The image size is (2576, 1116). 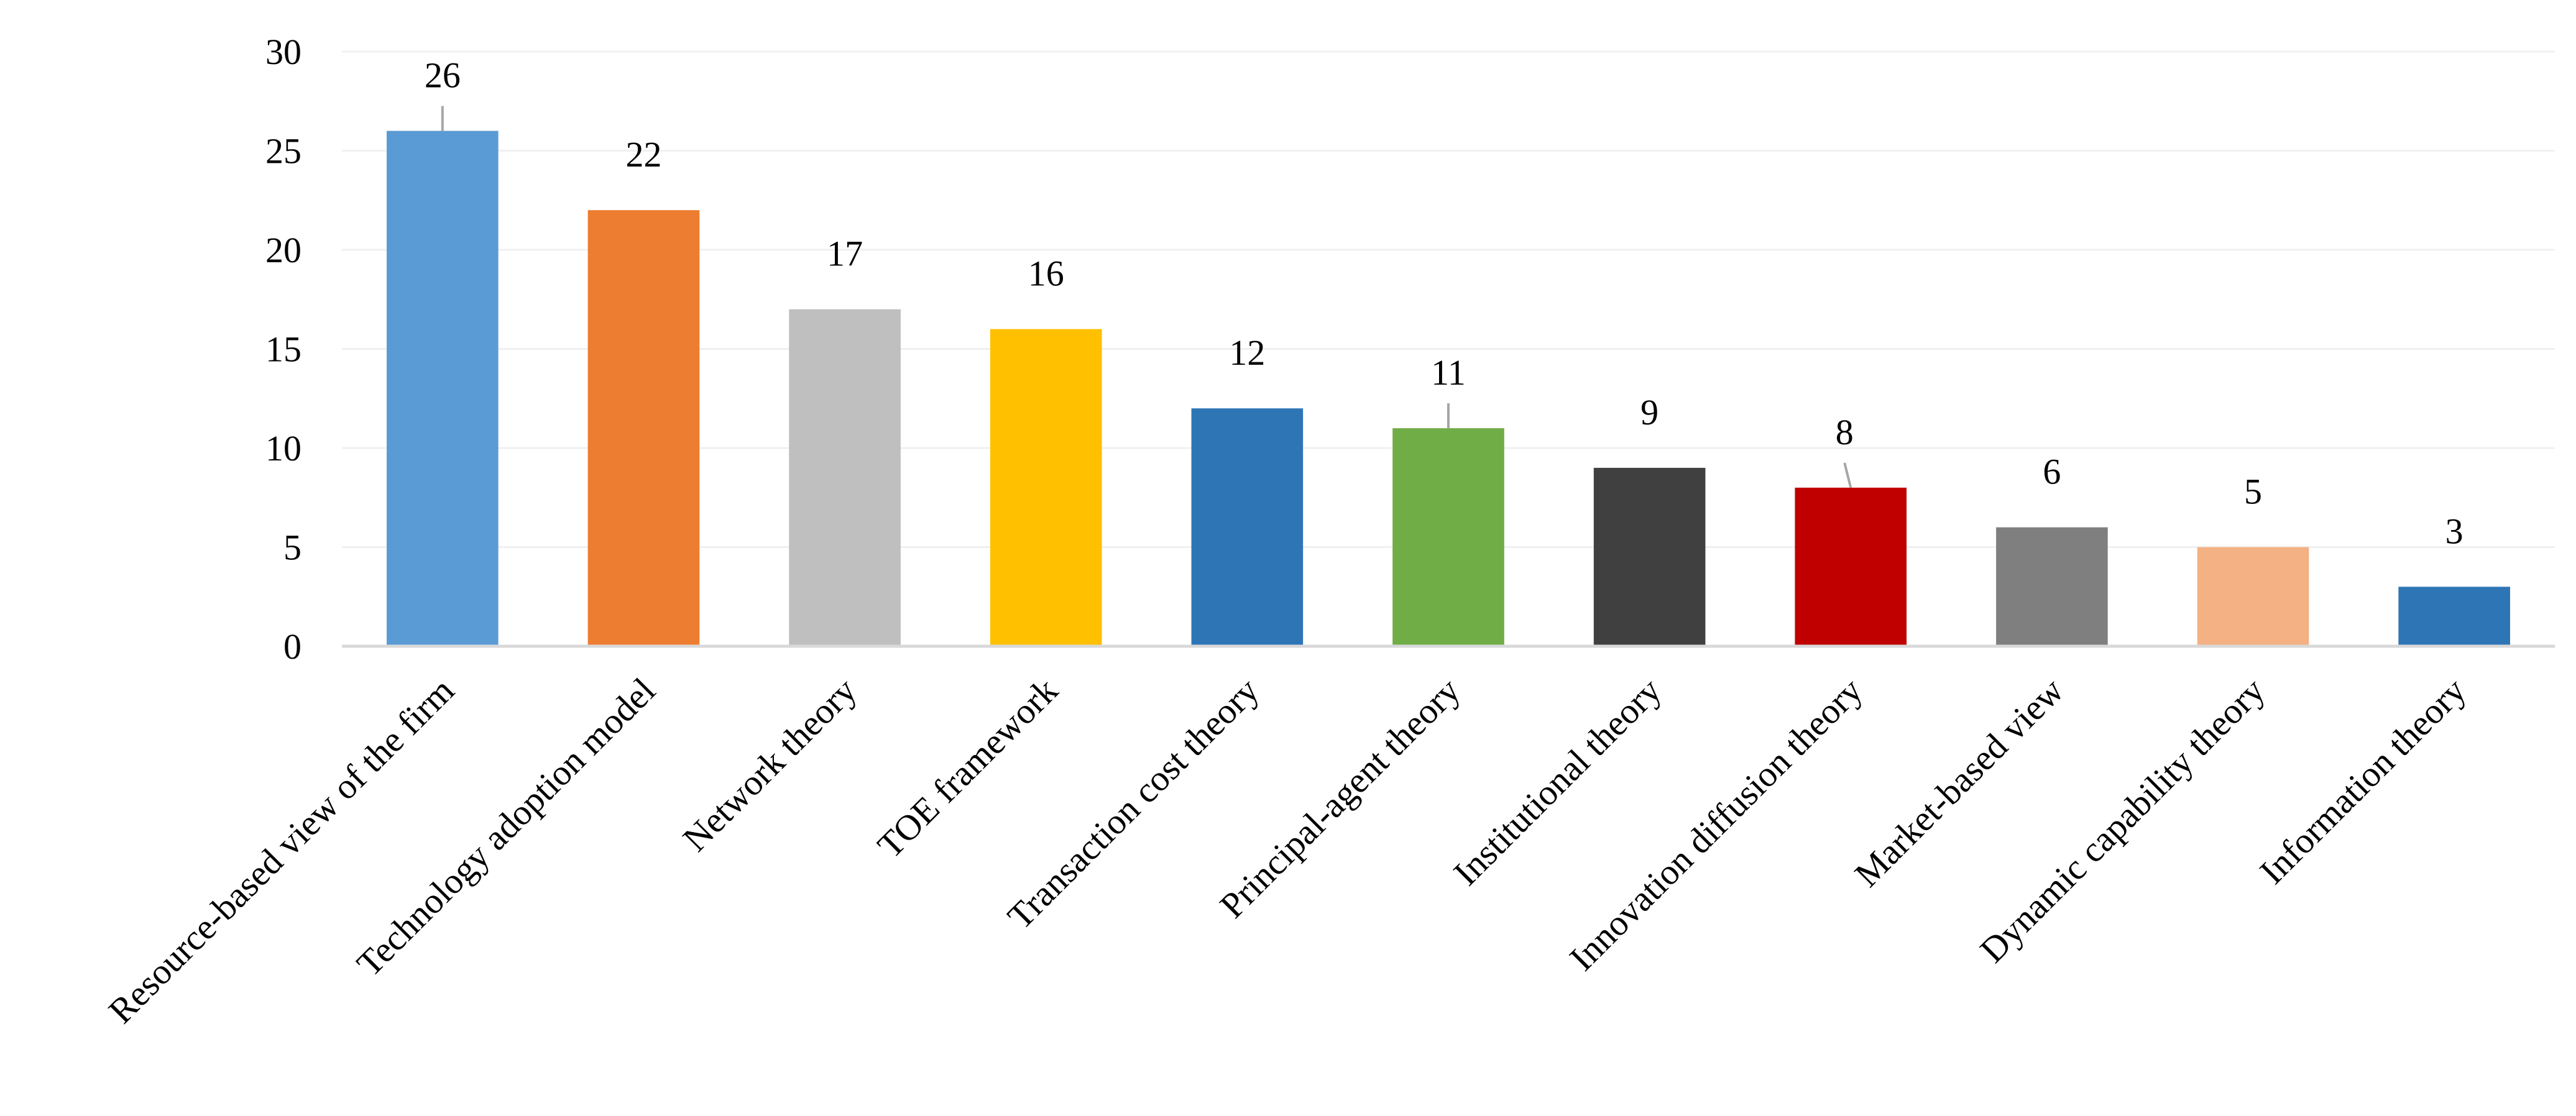 What do you see at coordinates (967, 768) in the screenshot?
I see `category-label: TOE framework` at bounding box center [967, 768].